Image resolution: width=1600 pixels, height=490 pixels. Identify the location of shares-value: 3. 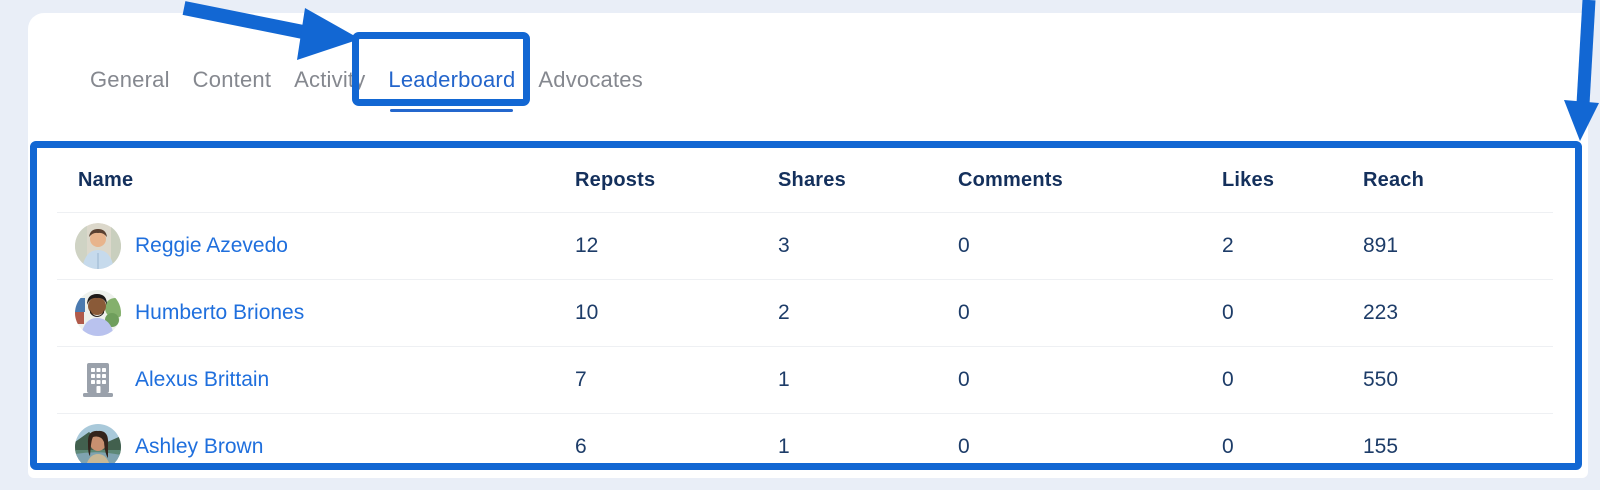
(784, 245).